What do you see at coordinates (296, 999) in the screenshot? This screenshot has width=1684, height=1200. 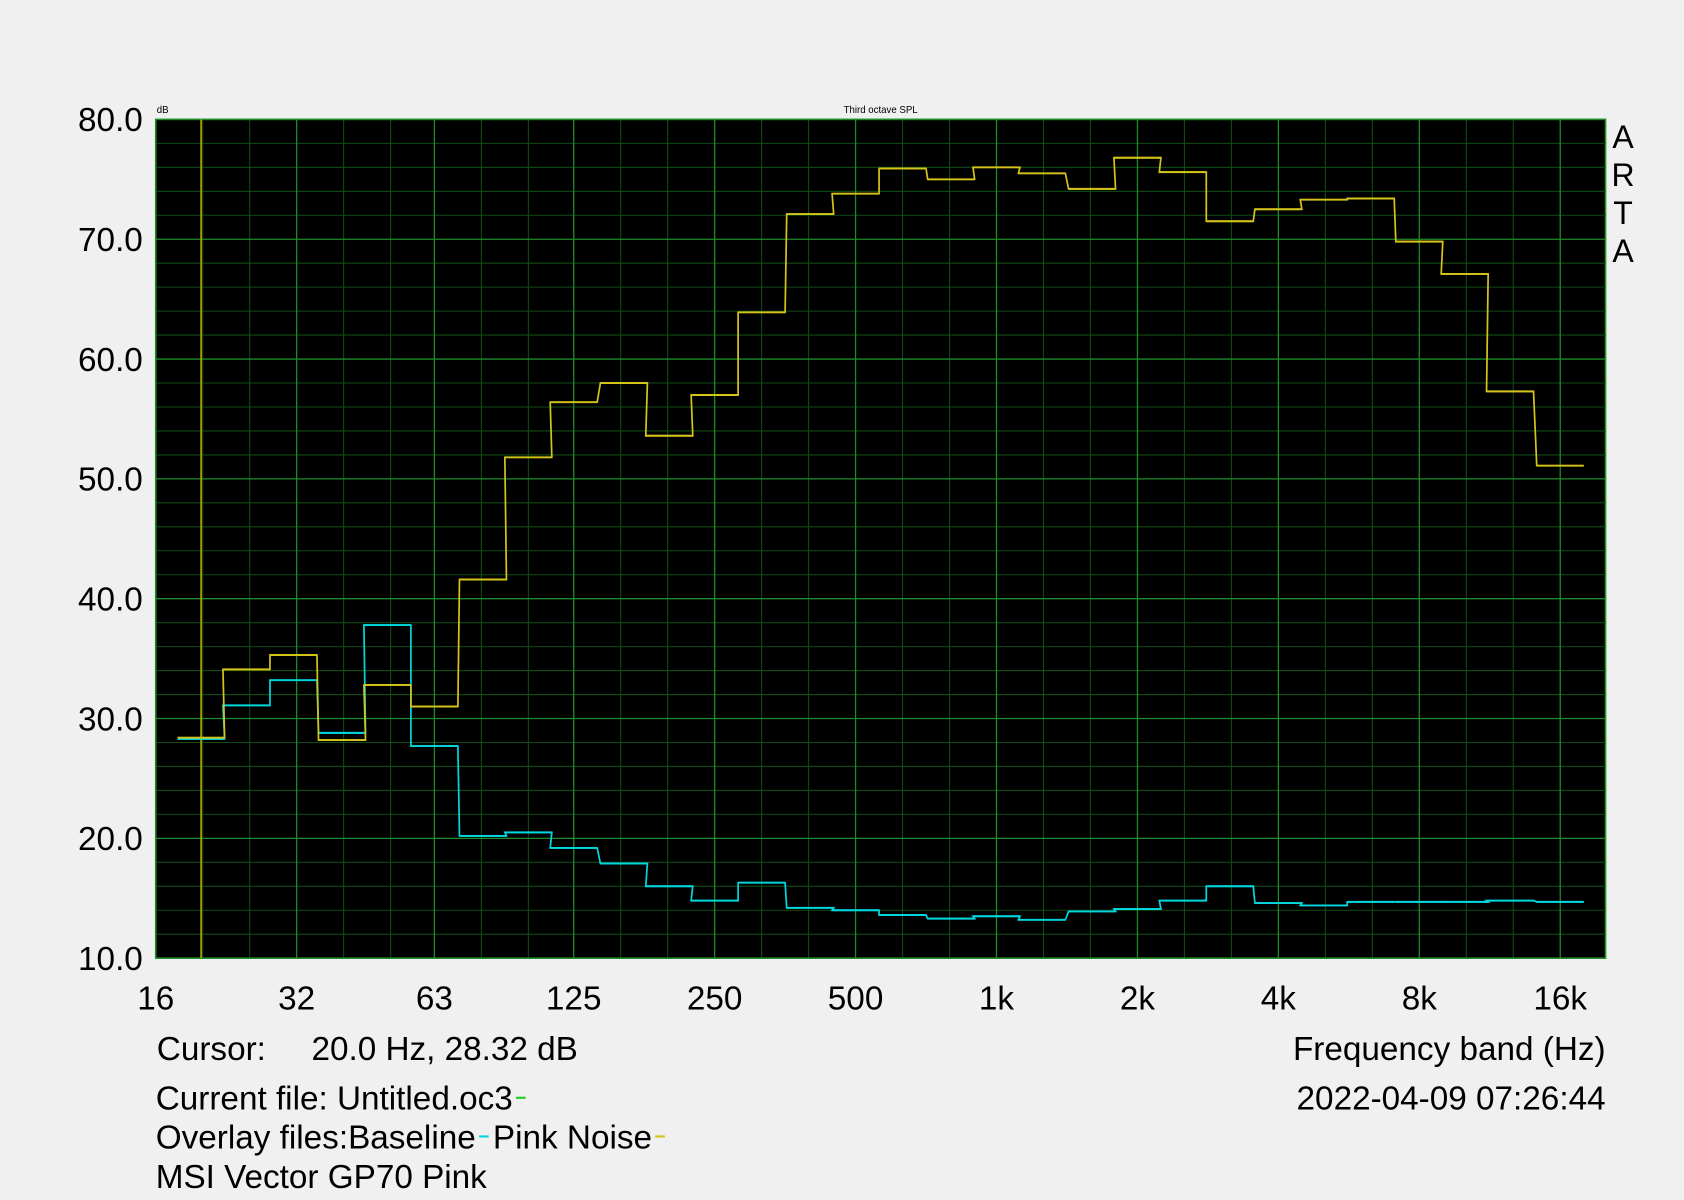 I see `x-tick-label: 32` at bounding box center [296, 999].